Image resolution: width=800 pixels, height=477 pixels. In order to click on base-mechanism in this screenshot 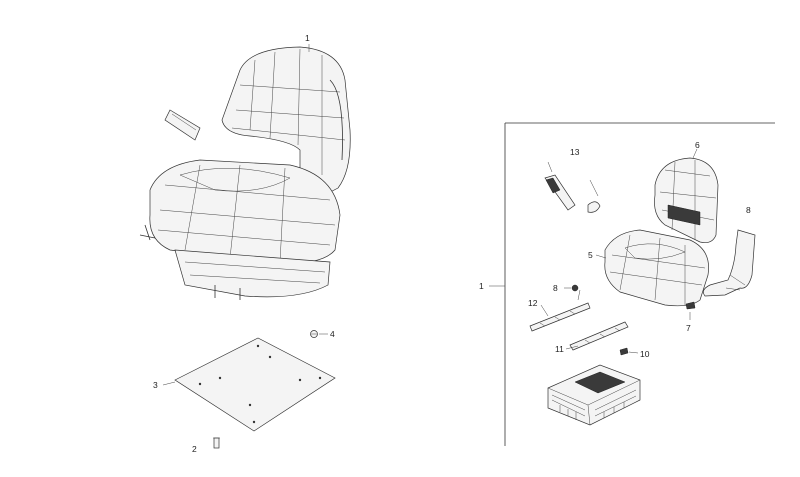, I will do `click(594, 395)`.